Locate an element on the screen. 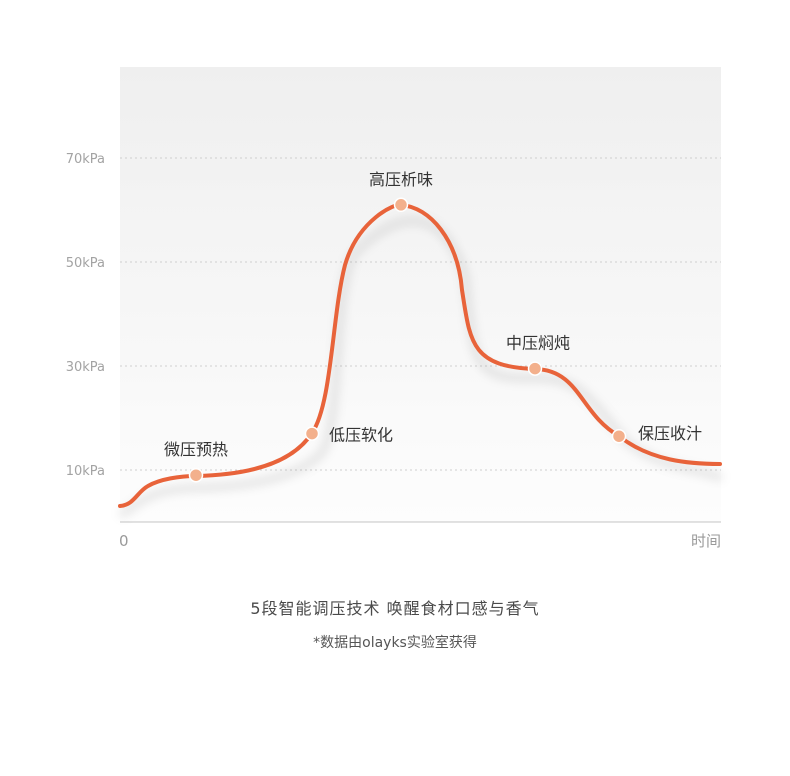 This screenshot has height=776, width=790. caption-main: 5段智能调压技术 唤醒食材口感与香气 is located at coordinates (395, 608).